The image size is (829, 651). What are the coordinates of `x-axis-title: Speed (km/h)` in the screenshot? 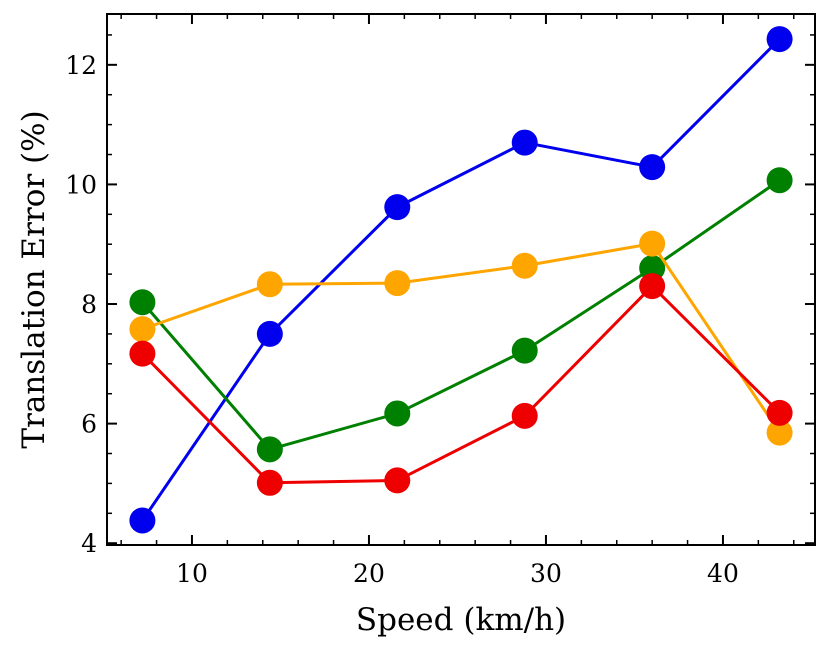 It's located at (461, 620).